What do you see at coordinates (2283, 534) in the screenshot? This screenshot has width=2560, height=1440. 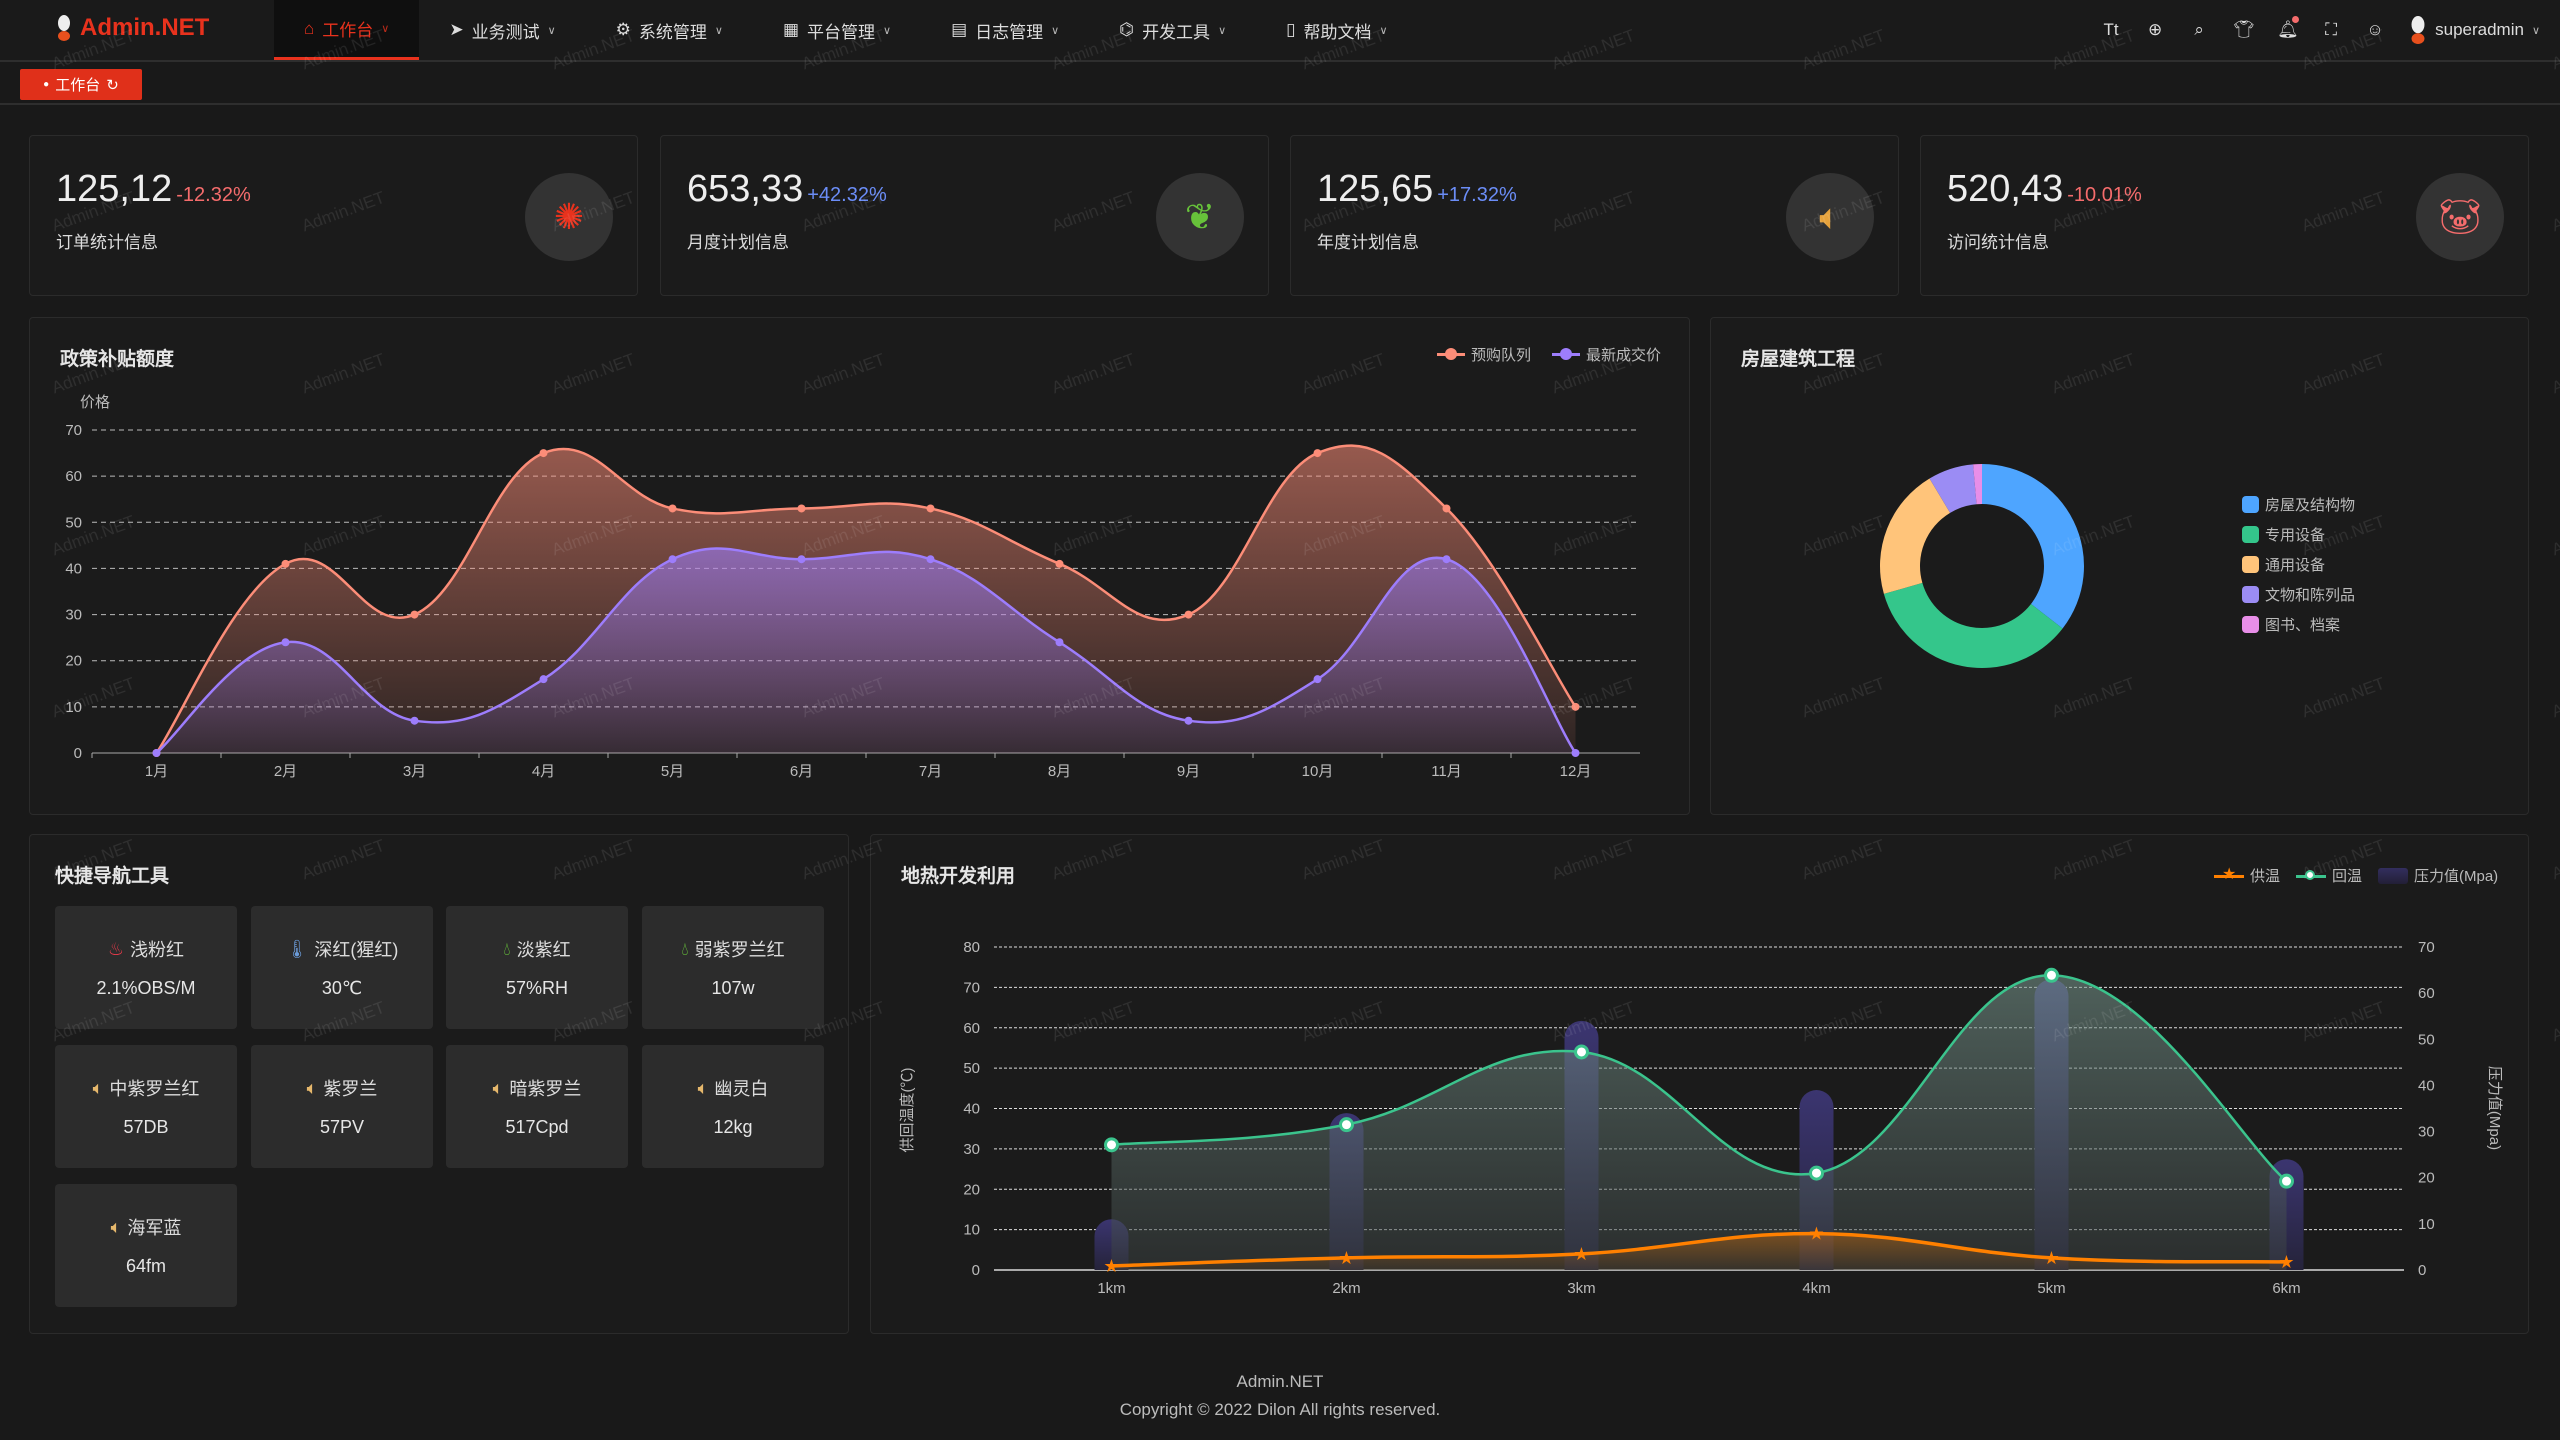 I see `legend-item: 专用设备` at bounding box center [2283, 534].